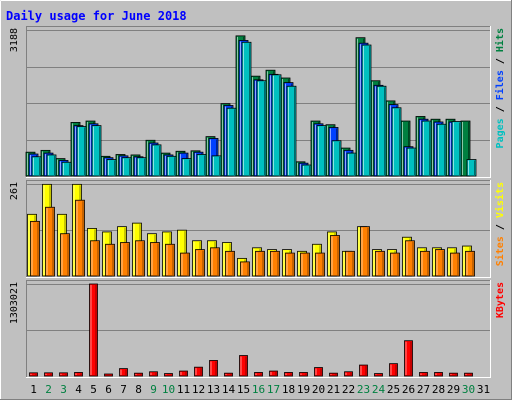 The width and height of the screenshot is (512, 400). I want to click on x-tick-label: 16, so click(258, 389).